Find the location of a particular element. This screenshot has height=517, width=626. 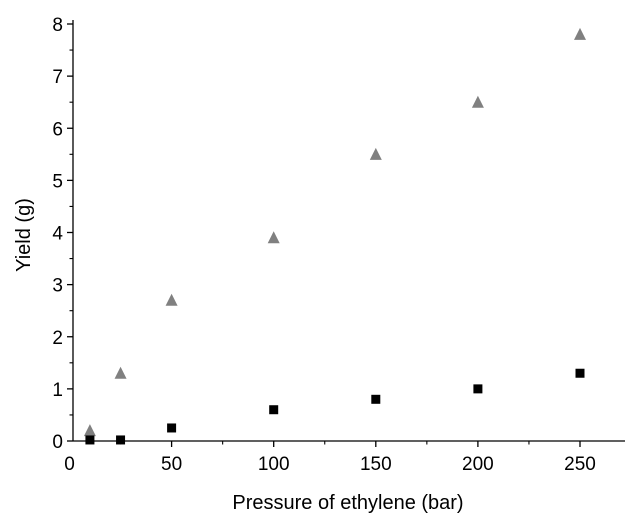

x-tick-label: 50 is located at coordinates (171, 464).